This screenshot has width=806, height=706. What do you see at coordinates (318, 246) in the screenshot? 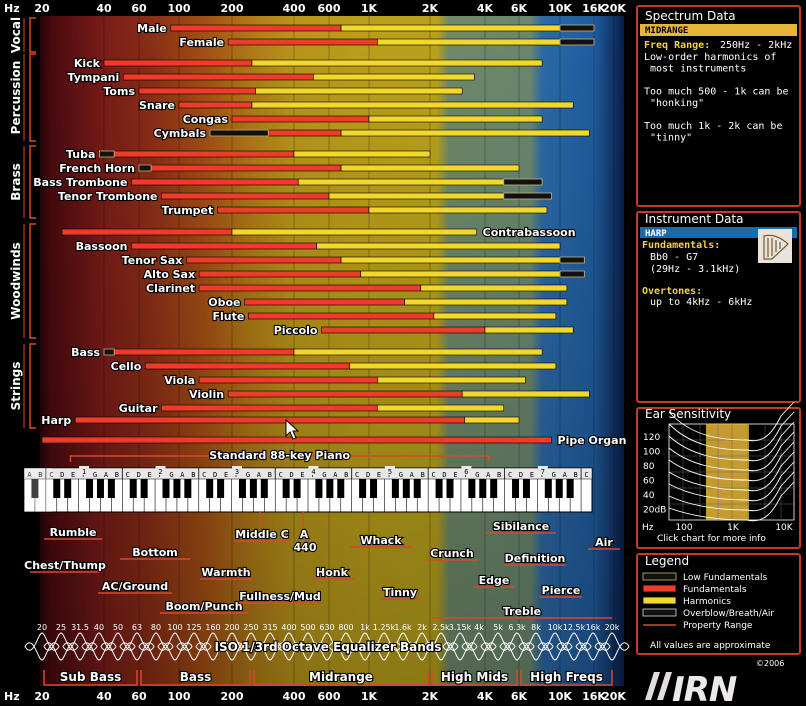
I see `instrument-row-bassoon: Bassoon` at bounding box center [318, 246].